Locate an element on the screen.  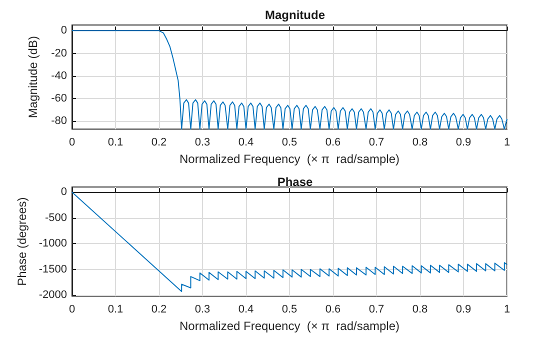
y-tick-label: -2000 is located at coordinates (52, 295).